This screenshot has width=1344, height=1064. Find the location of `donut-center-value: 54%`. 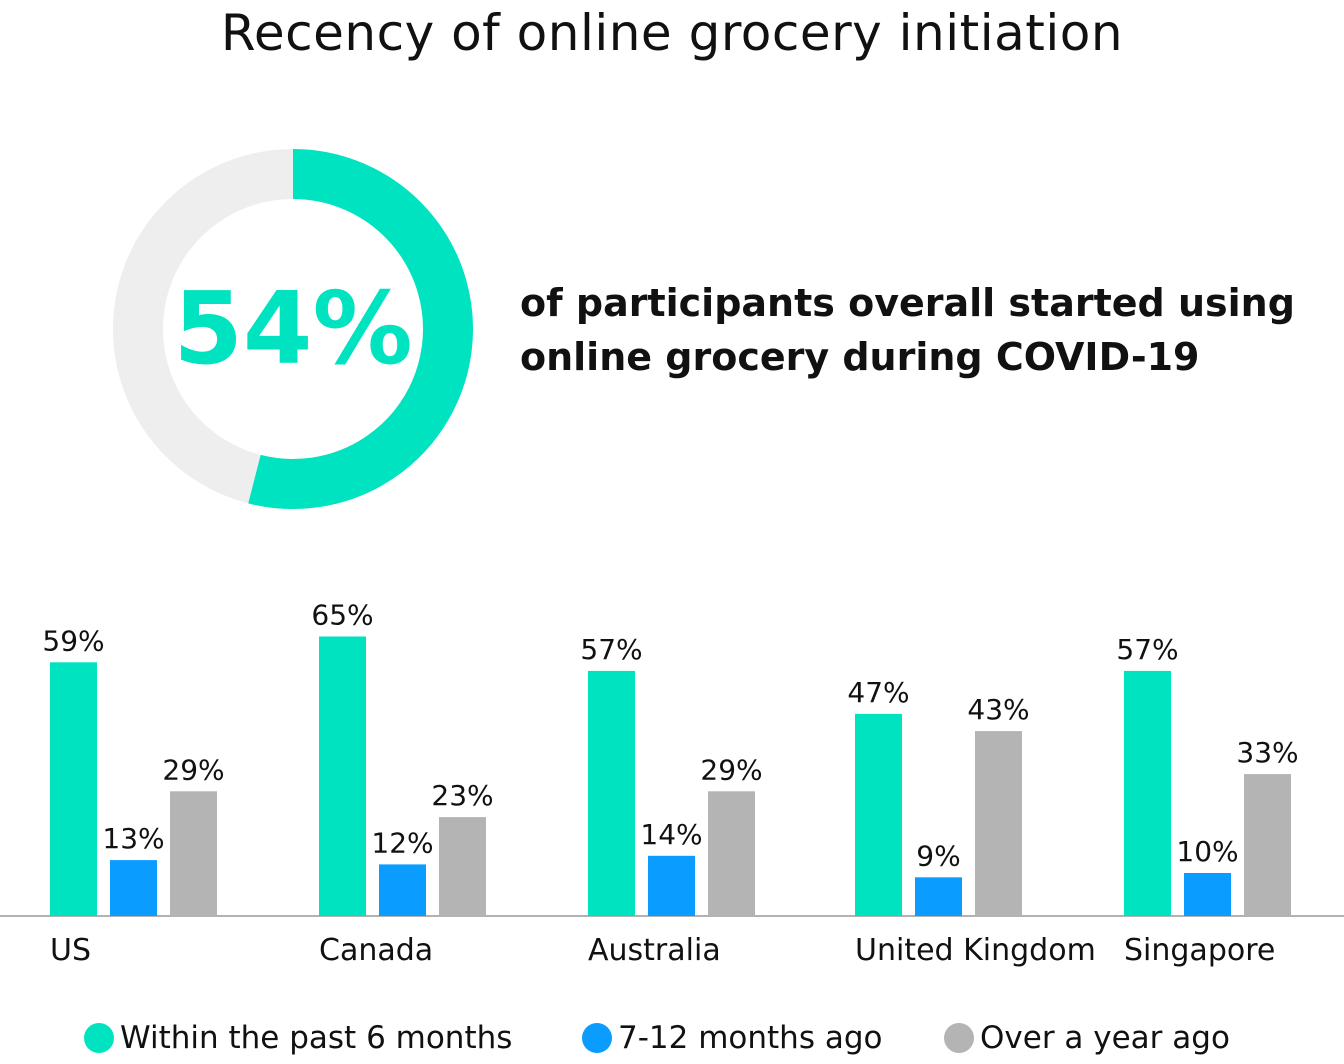

donut-center-value: 54% is located at coordinates (293, 328).